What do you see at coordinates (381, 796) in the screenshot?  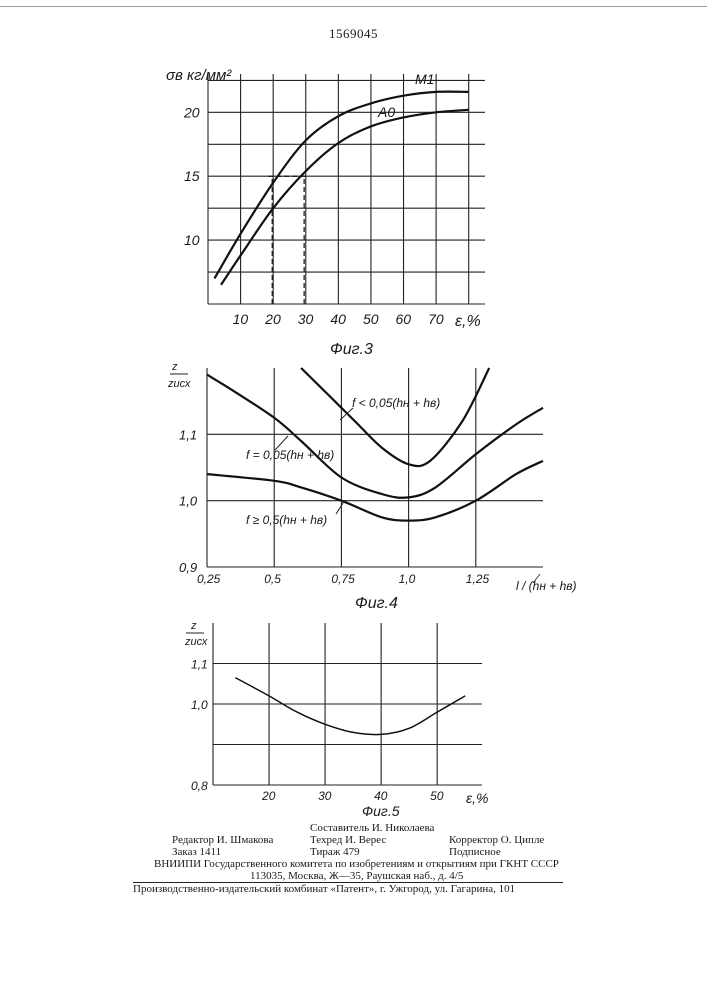 I see `fig5-x-tick-label: 40` at bounding box center [381, 796].